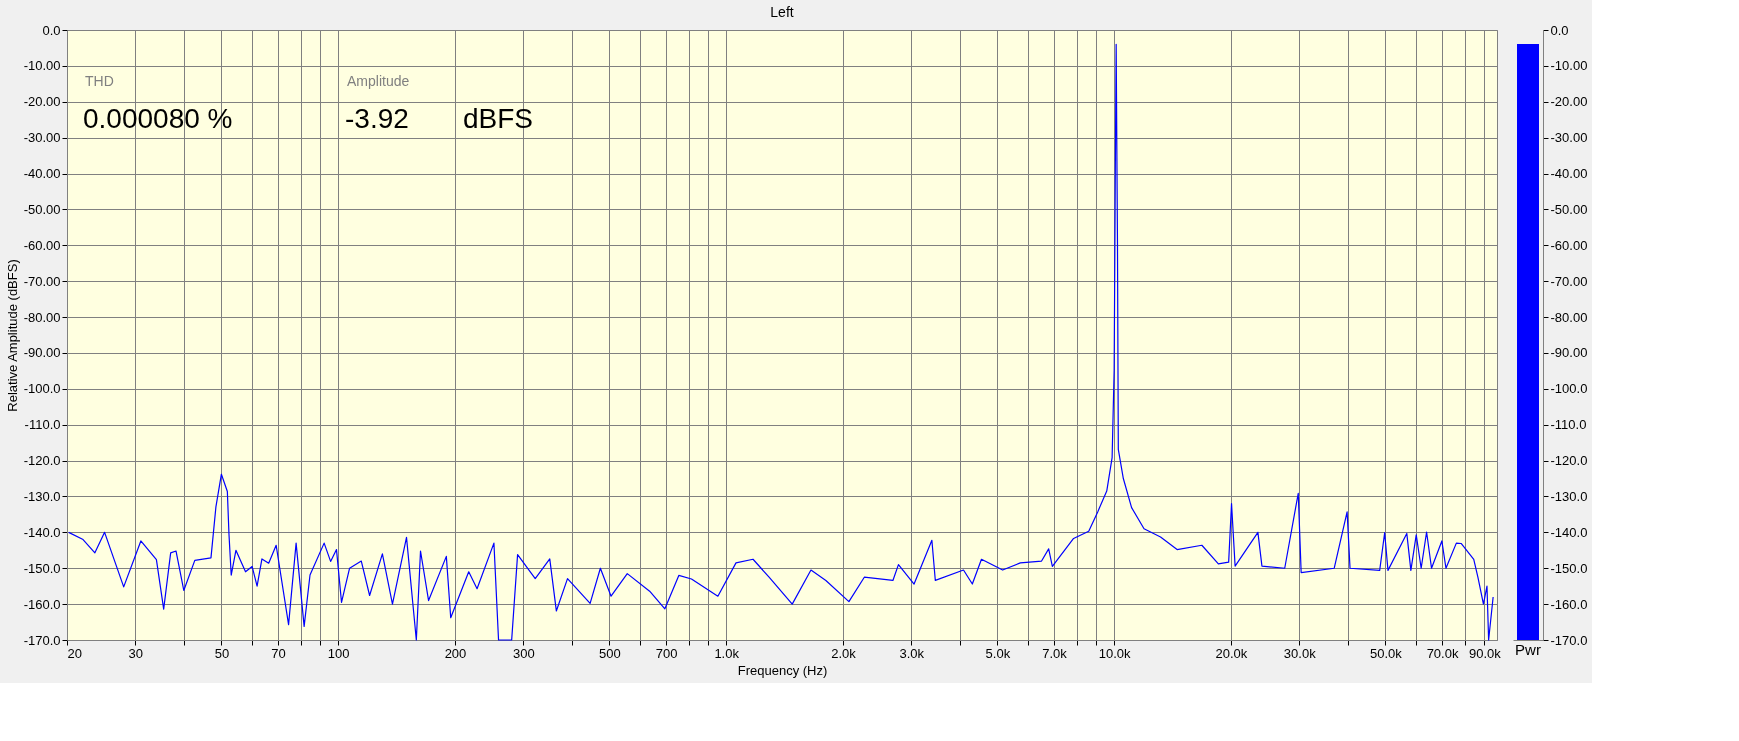  Describe the element at coordinates (1231, 653) in the screenshot. I see `x-tick-label: 20.0k` at that location.